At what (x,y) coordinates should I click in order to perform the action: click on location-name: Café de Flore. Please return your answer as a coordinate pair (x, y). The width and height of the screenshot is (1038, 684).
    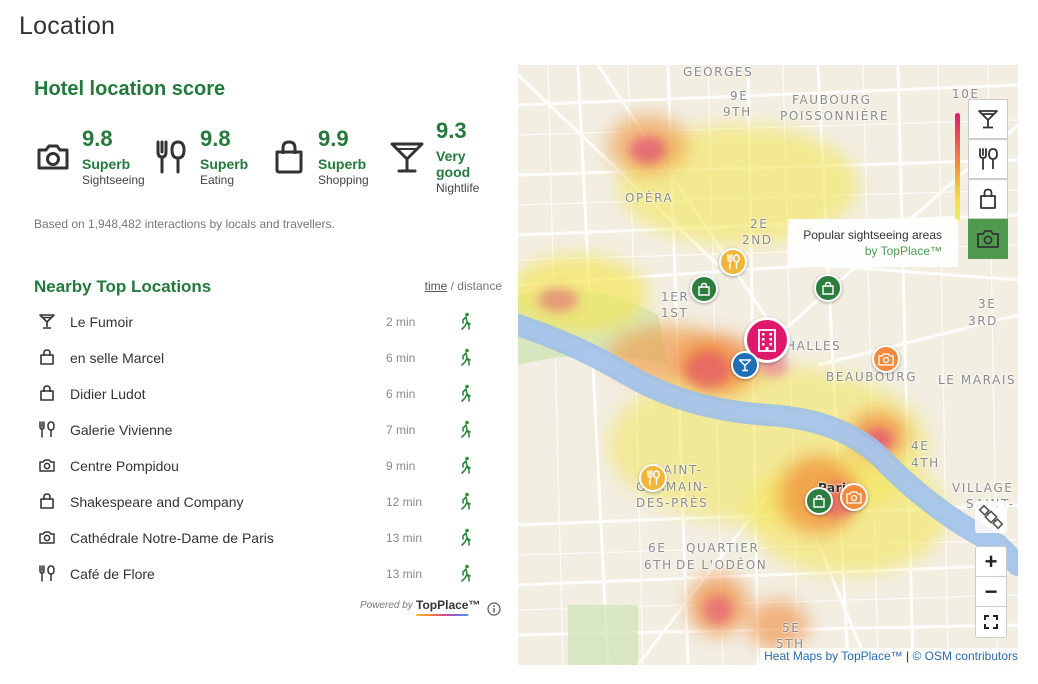
    Looking at the image, I should click on (112, 574).